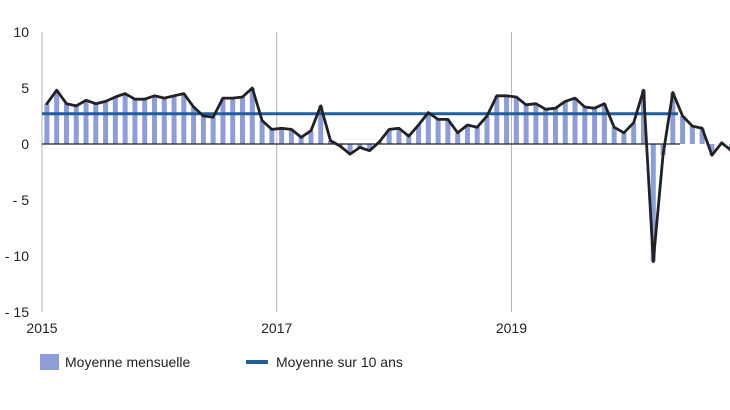 Image resolution: width=730 pixels, height=410 pixels. What do you see at coordinates (25, 144) in the screenshot?
I see `y-tick-0: 0` at bounding box center [25, 144].